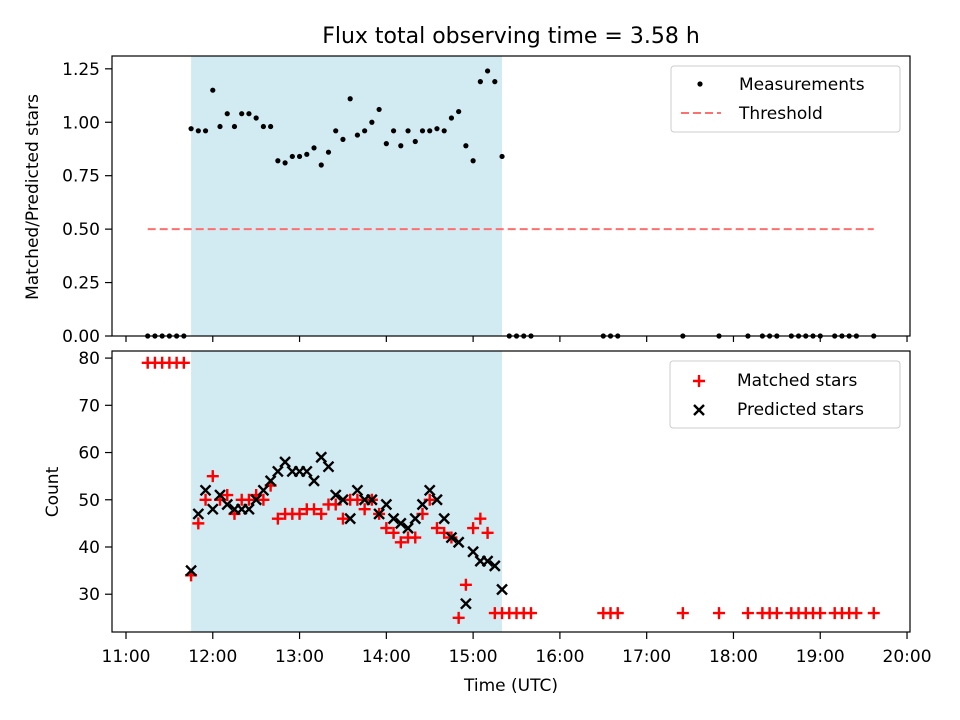 The image size is (960, 720). What do you see at coordinates (802, 85) in the screenshot?
I see `measurements-legend-label: Measurements` at bounding box center [802, 85].